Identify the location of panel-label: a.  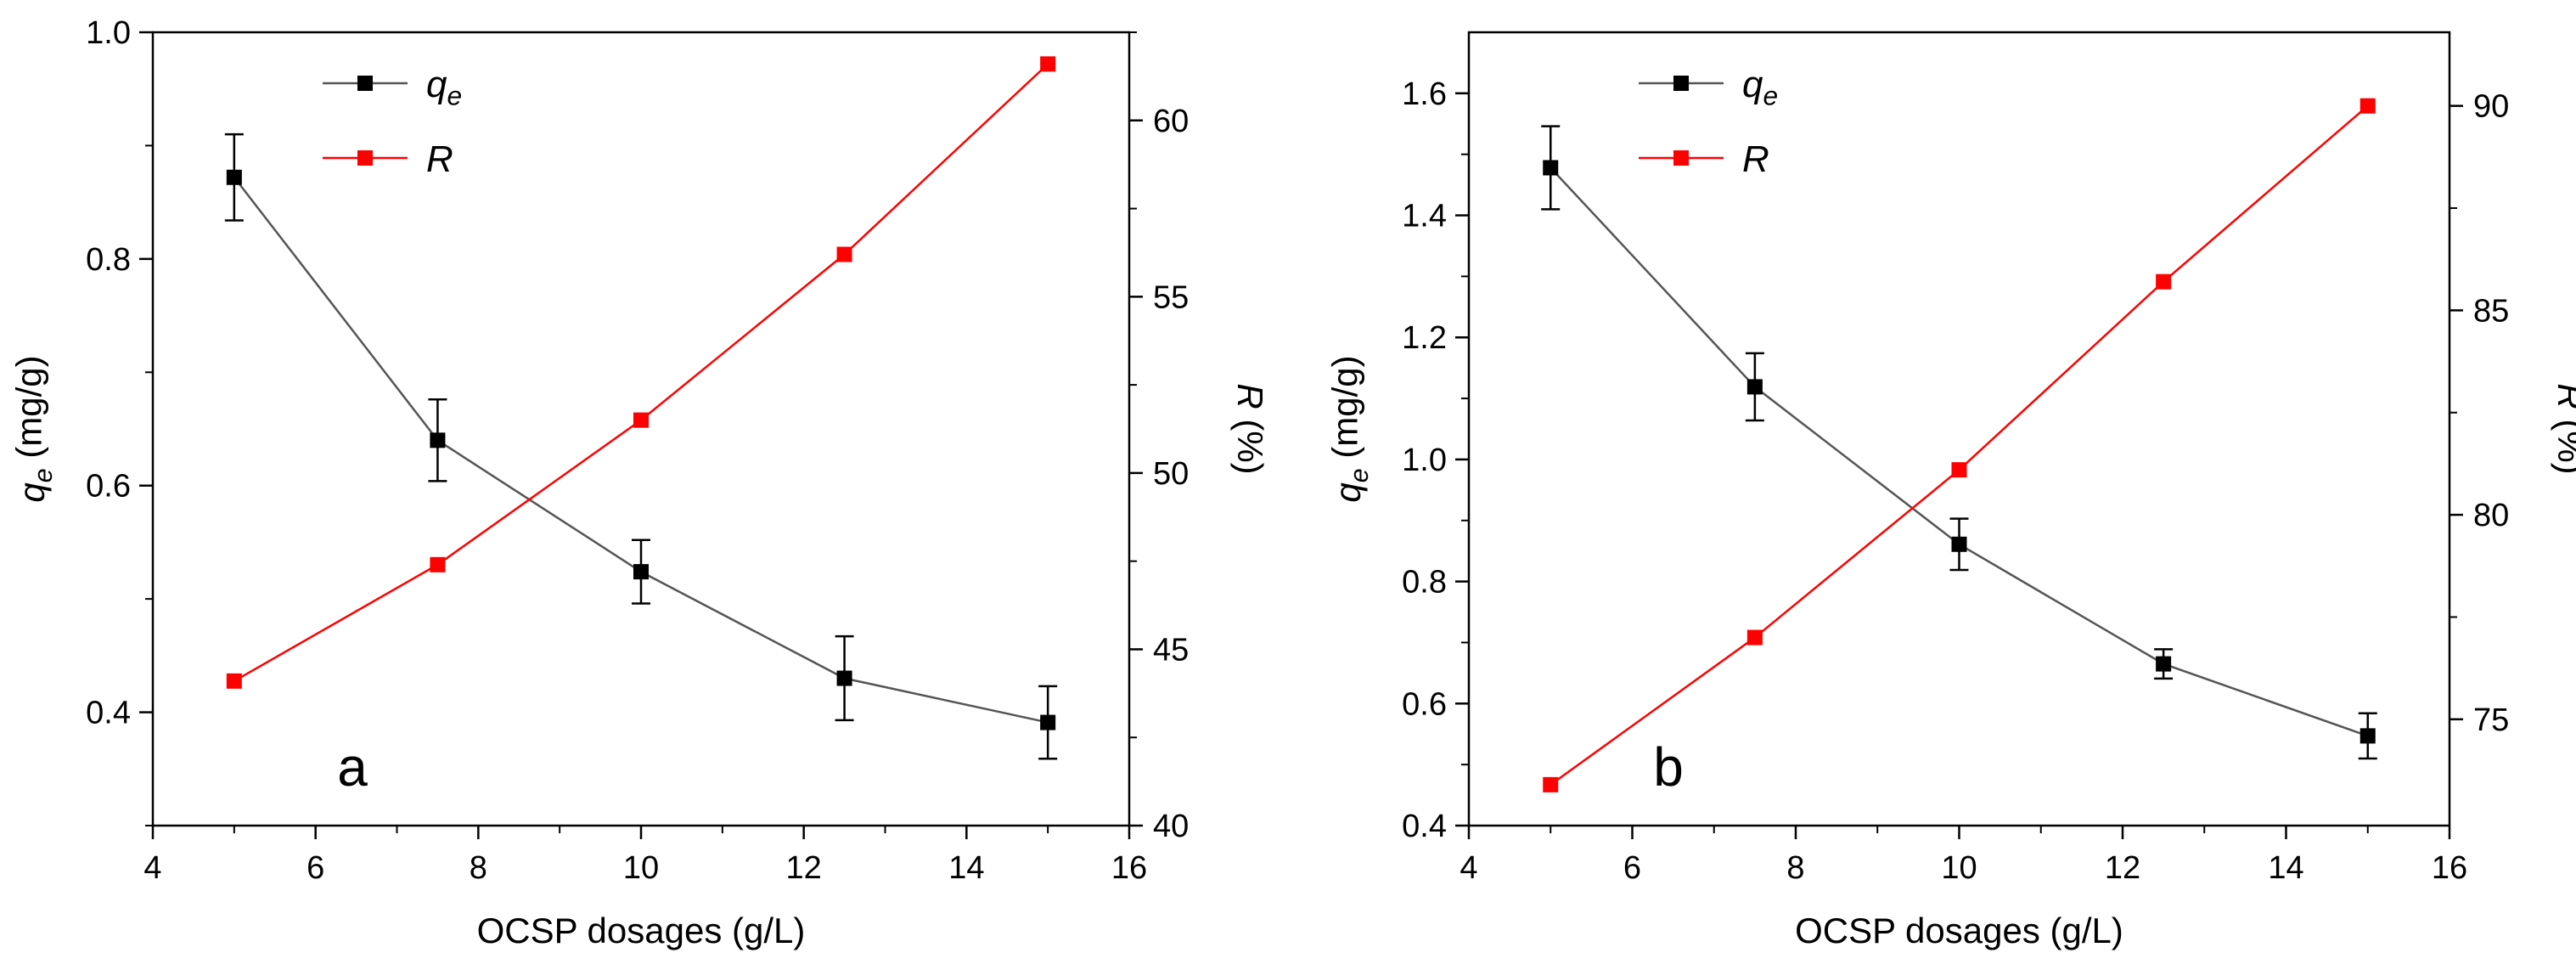
(352, 767).